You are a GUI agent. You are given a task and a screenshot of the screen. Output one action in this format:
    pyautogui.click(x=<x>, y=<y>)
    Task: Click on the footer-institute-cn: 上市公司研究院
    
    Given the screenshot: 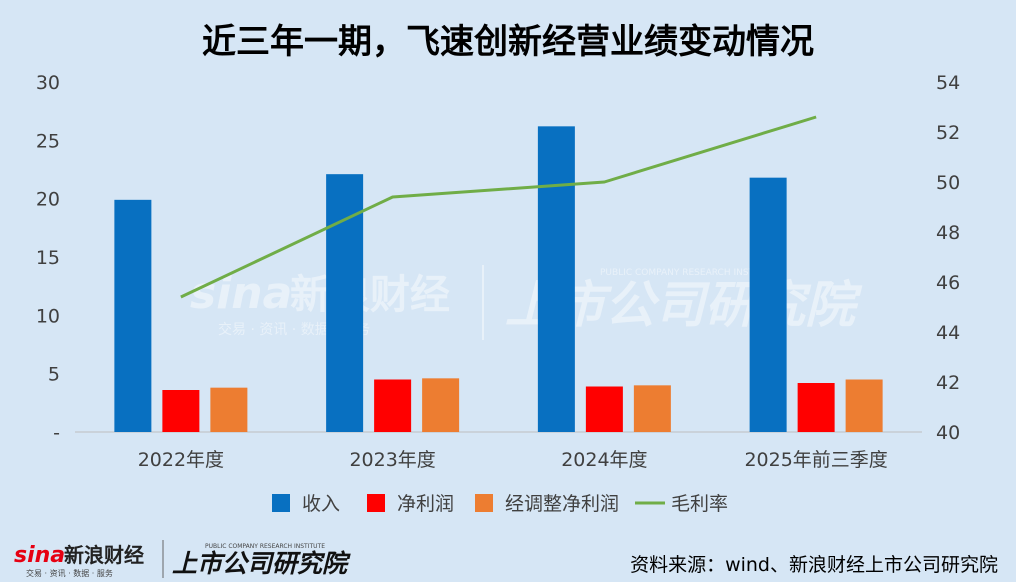 What is the action you would take?
    pyautogui.click(x=261, y=563)
    